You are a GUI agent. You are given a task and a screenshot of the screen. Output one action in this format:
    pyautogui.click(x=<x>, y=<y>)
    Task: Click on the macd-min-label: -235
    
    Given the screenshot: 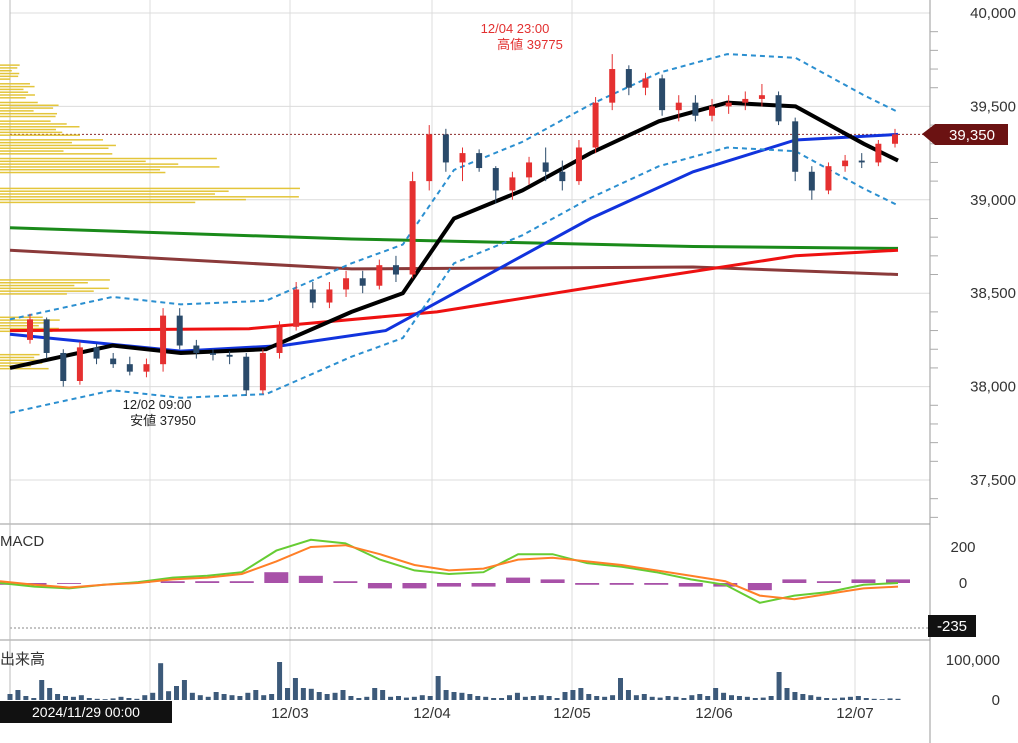 What is the action you would take?
    pyautogui.click(x=952, y=626)
    